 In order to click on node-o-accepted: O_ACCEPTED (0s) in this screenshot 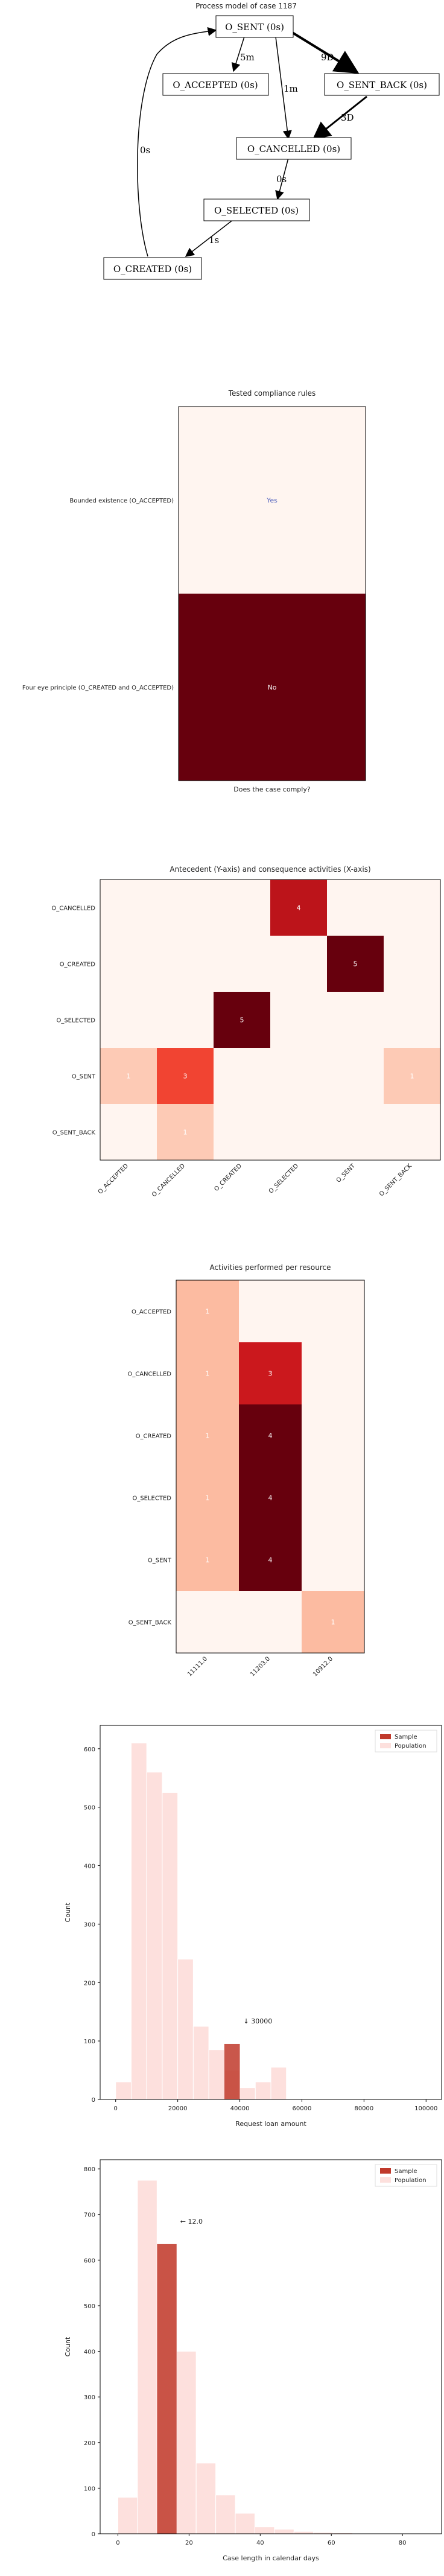, I will do `click(215, 84)`.